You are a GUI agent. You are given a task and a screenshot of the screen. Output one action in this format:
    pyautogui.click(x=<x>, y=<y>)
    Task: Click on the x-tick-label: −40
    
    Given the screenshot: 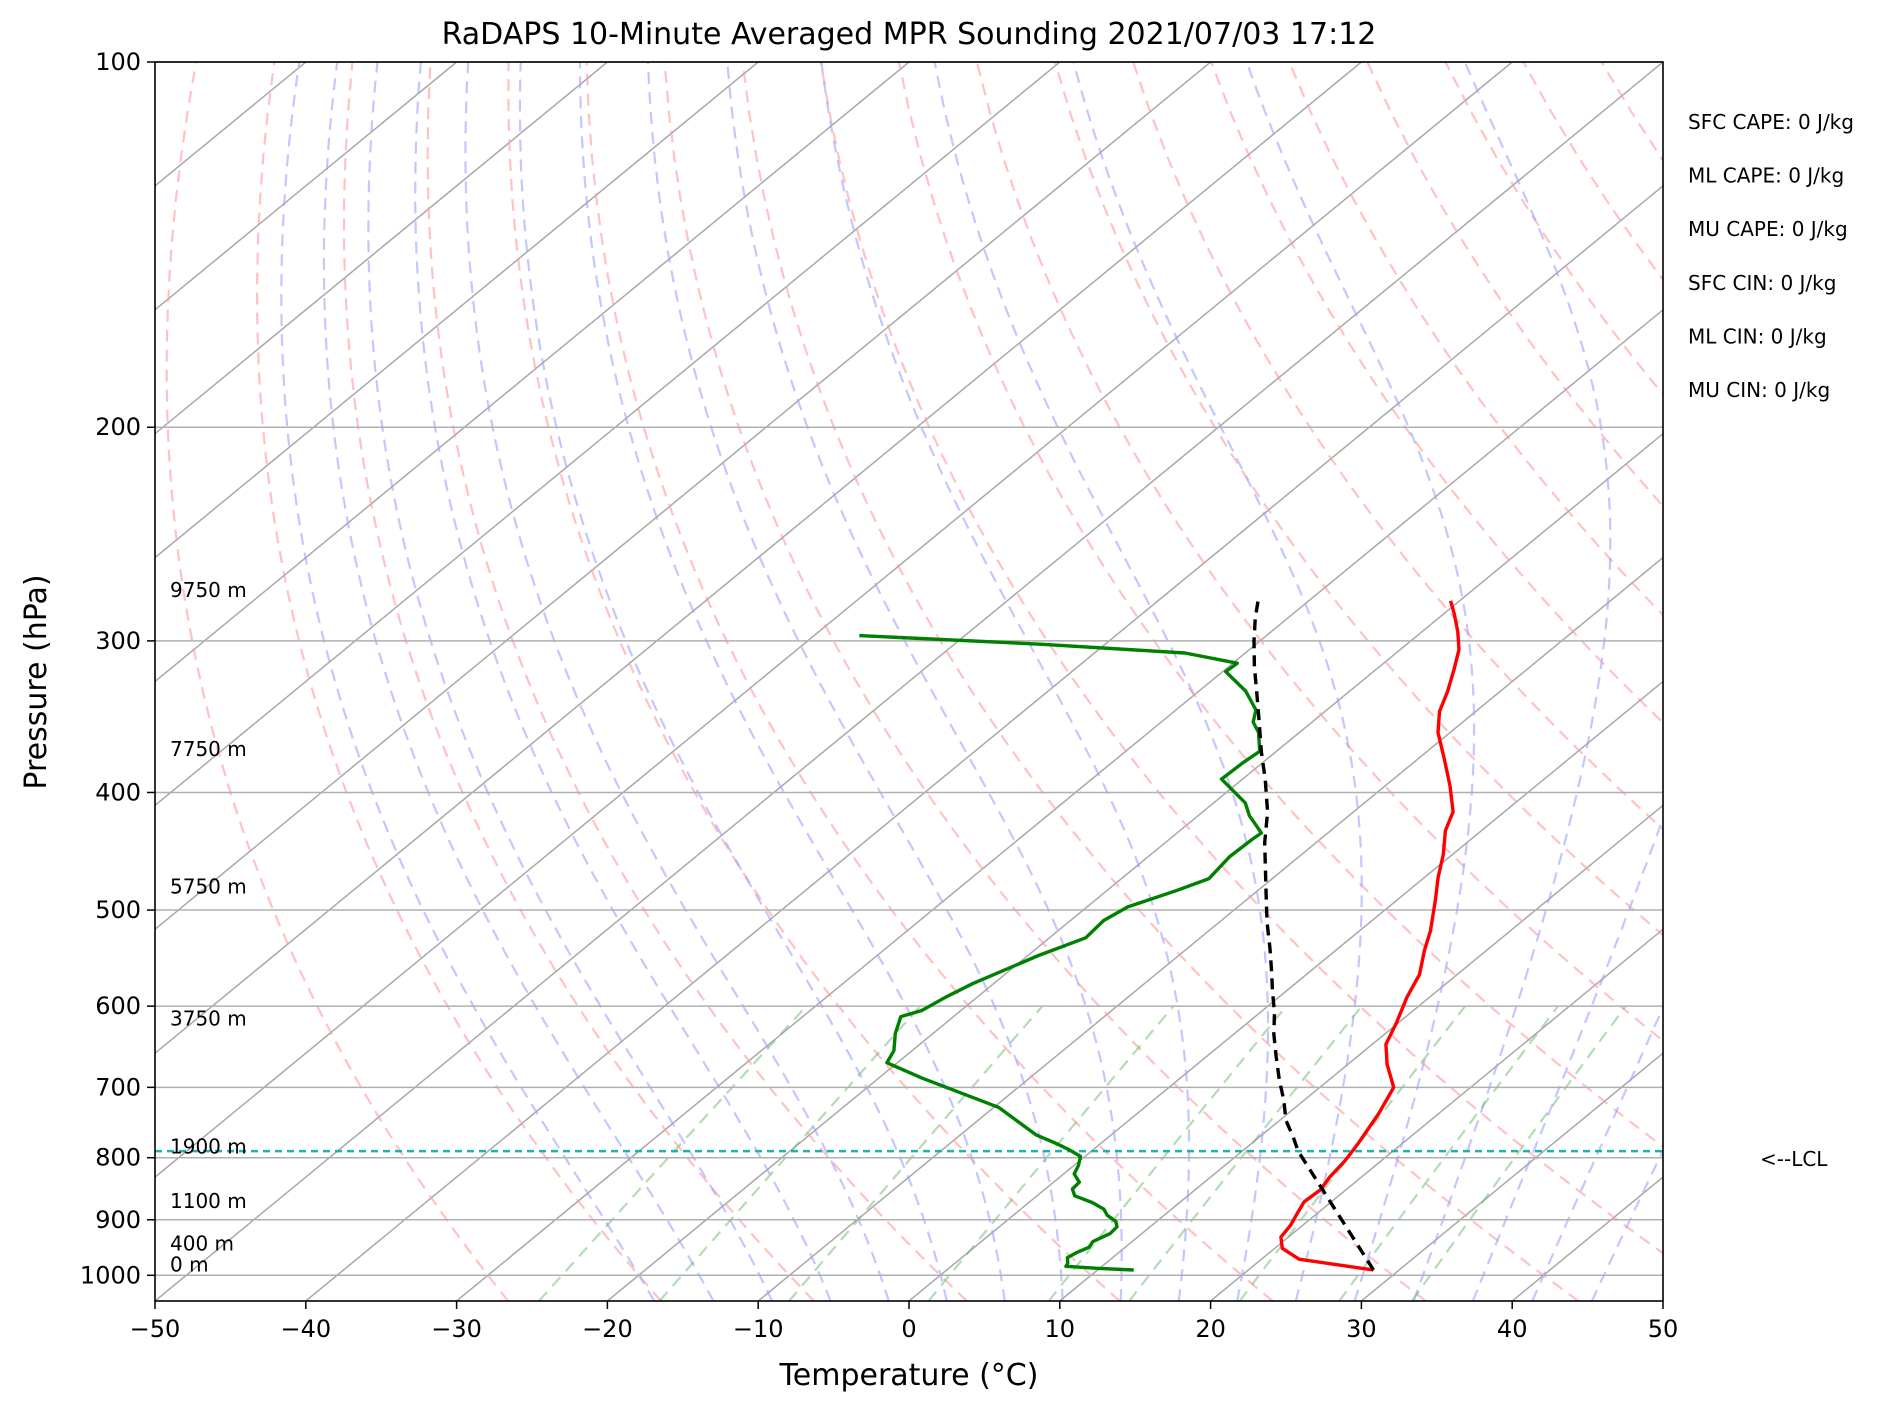 What is the action you would take?
    pyautogui.click(x=305, y=1329)
    